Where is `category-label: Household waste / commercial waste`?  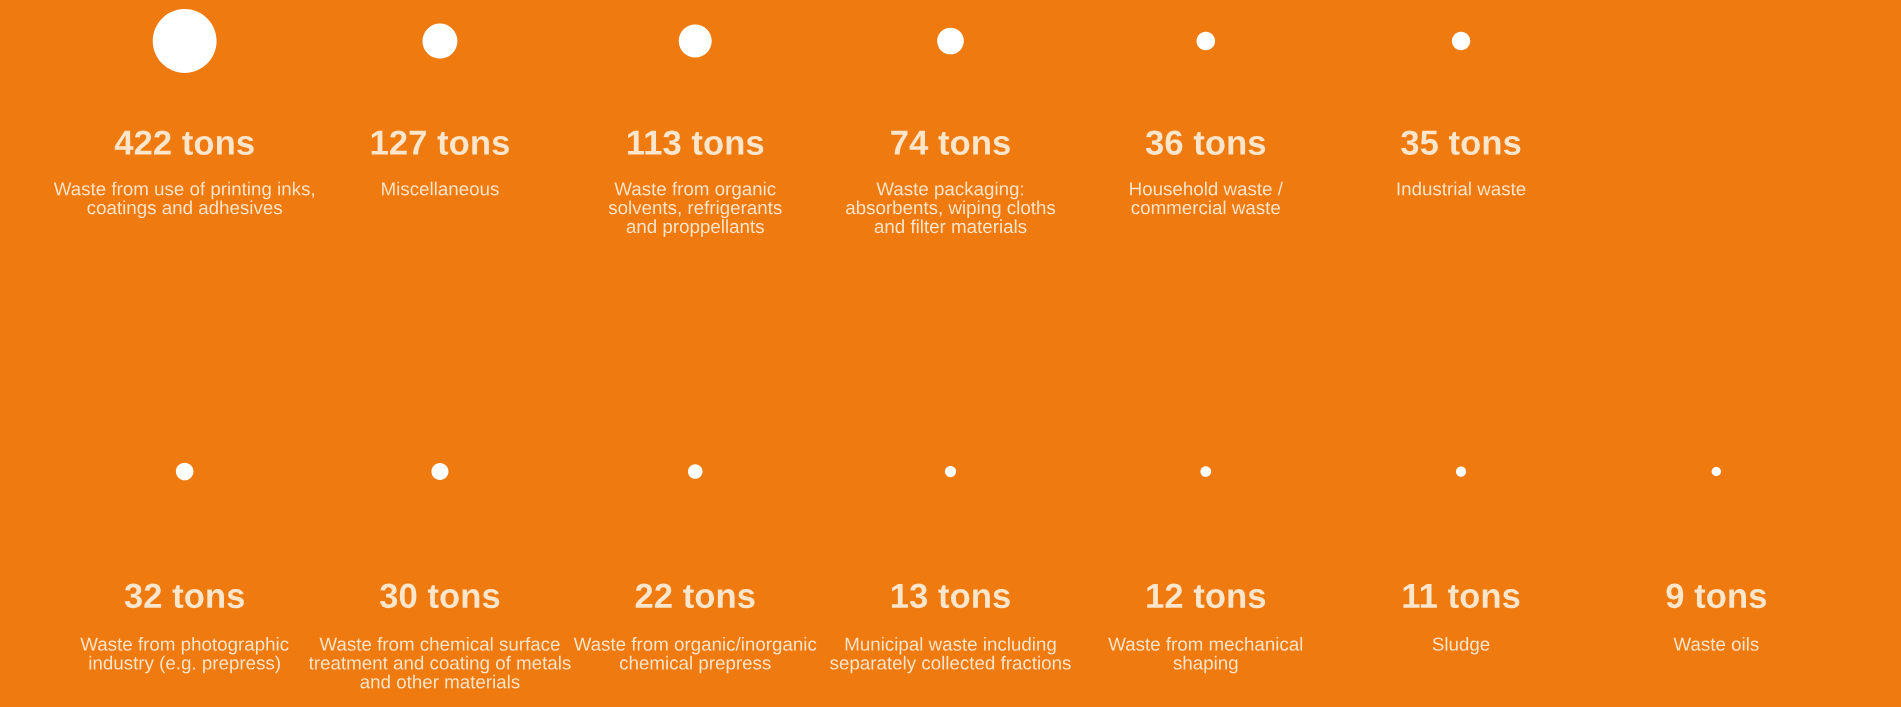
category-label: Household waste / commercial waste is located at coordinates (1206, 198).